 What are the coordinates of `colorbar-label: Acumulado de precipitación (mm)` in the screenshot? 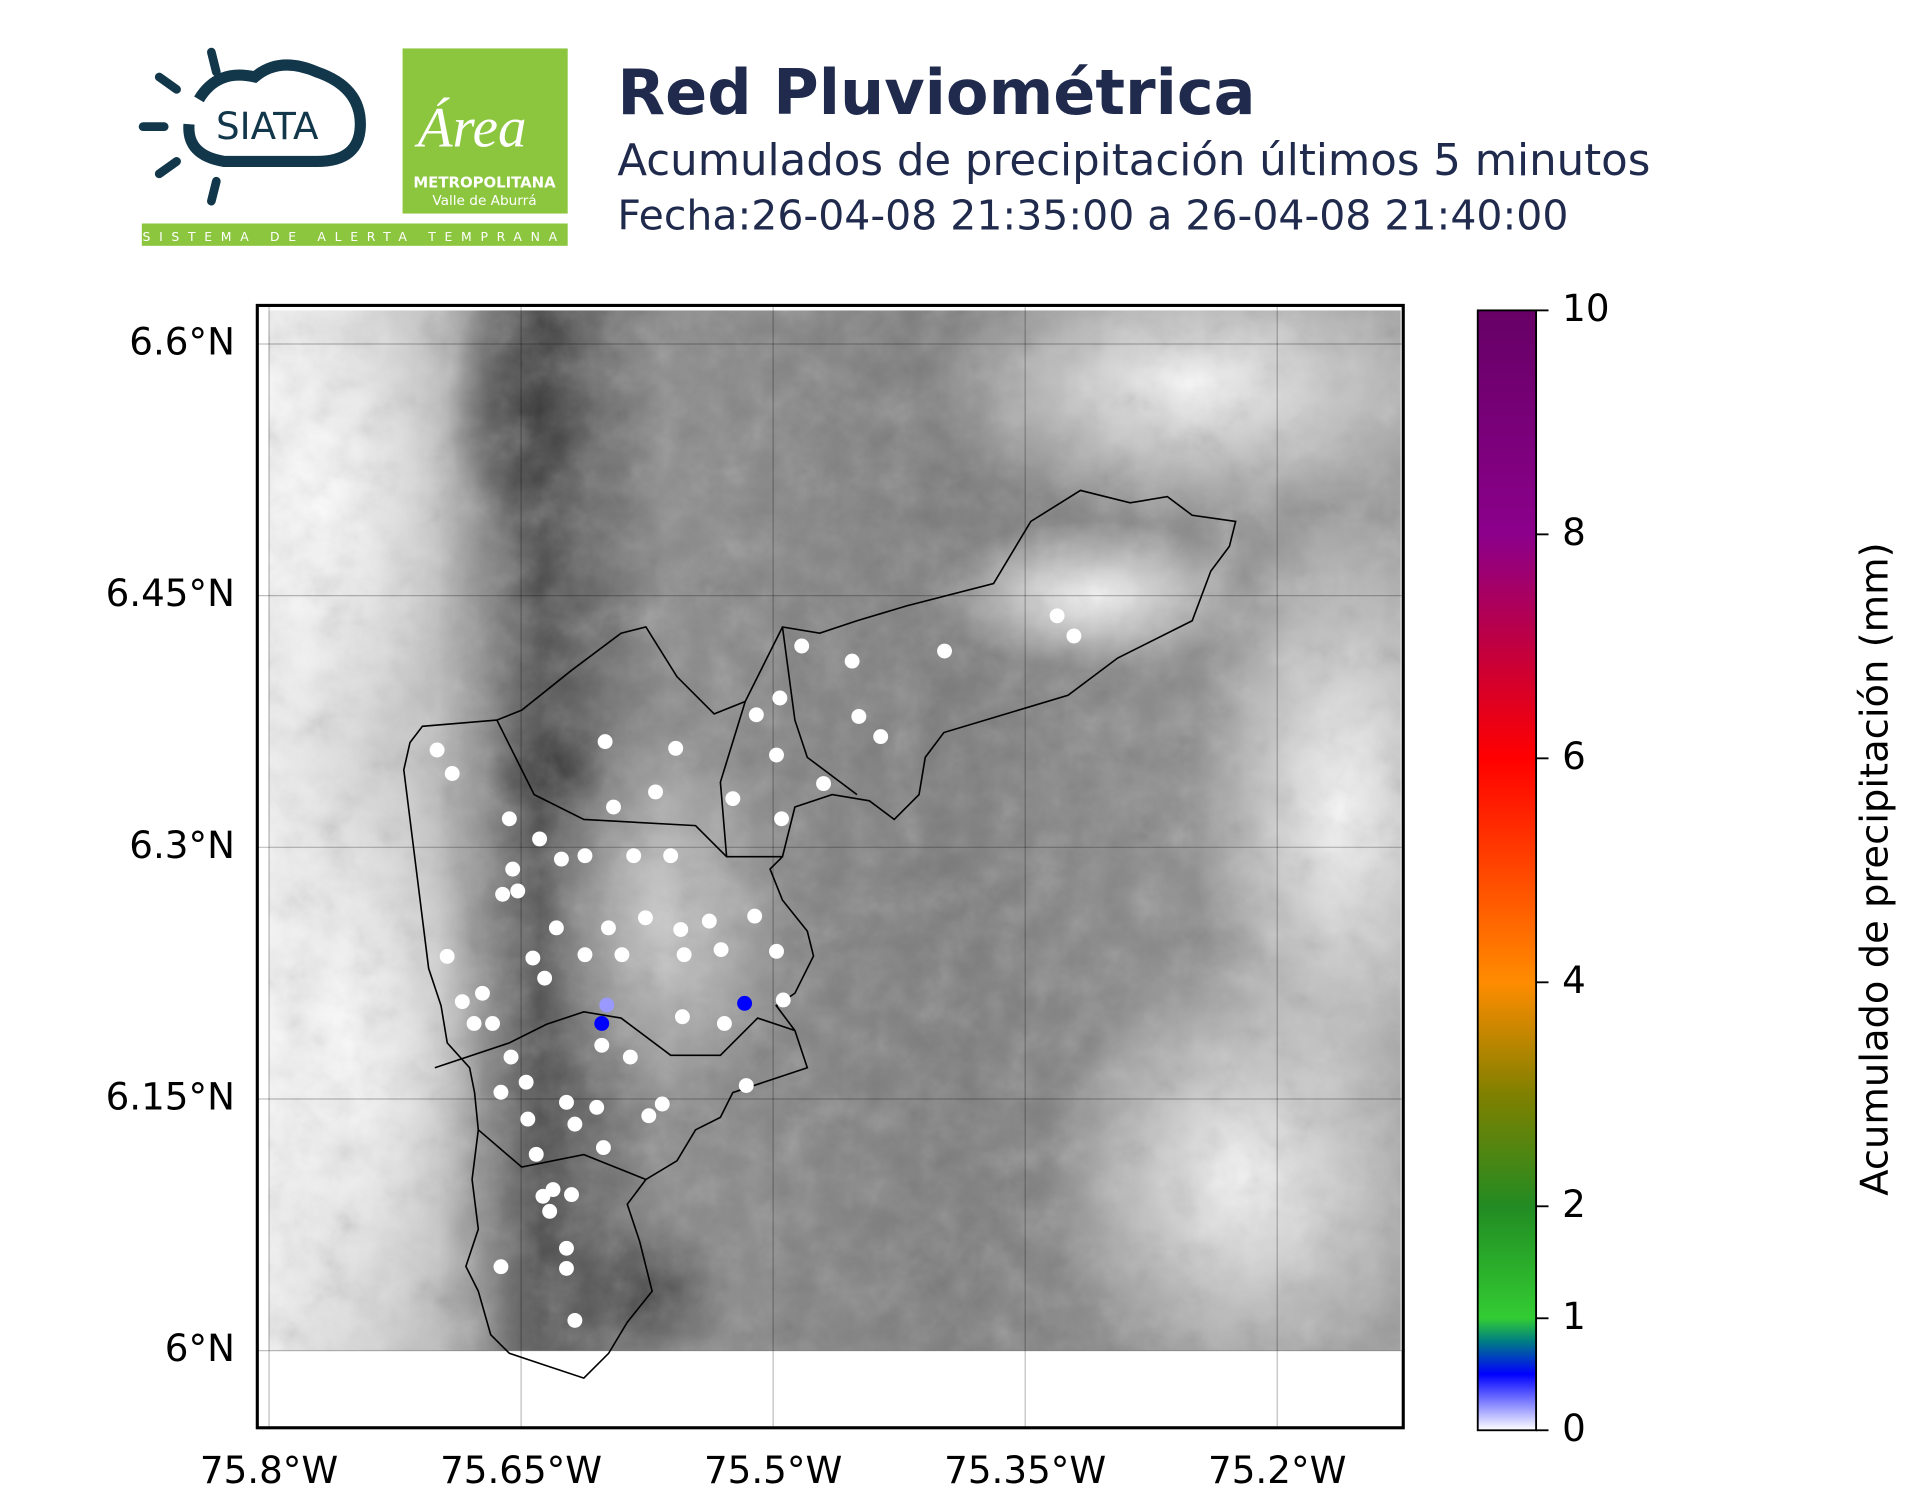 It's located at (1874, 868).